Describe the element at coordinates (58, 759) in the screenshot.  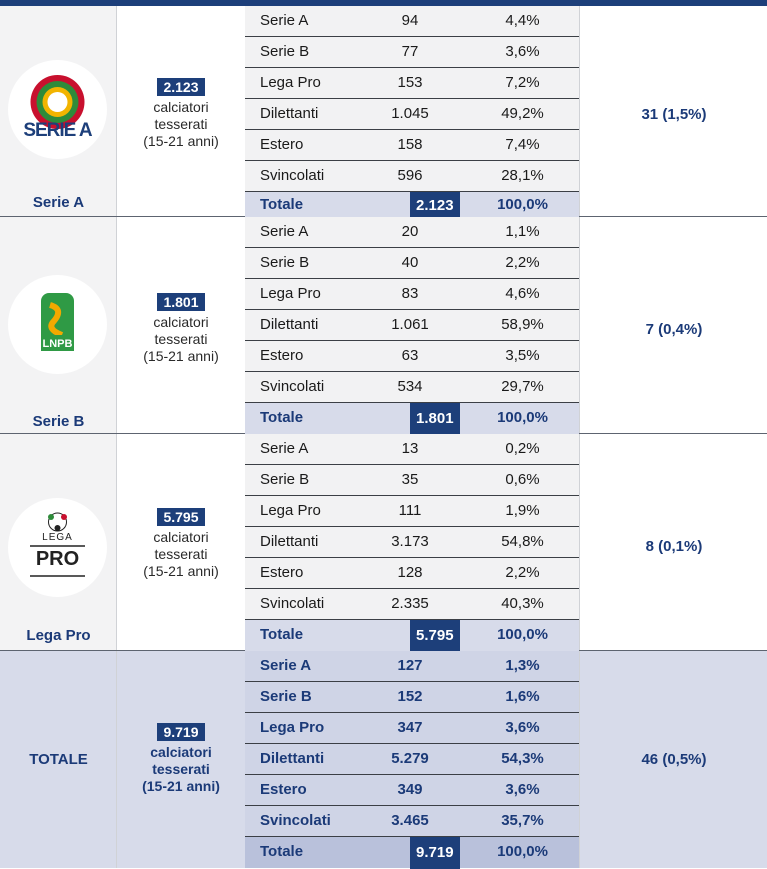
I see `league-logo-cell: TOTALE` at that location.